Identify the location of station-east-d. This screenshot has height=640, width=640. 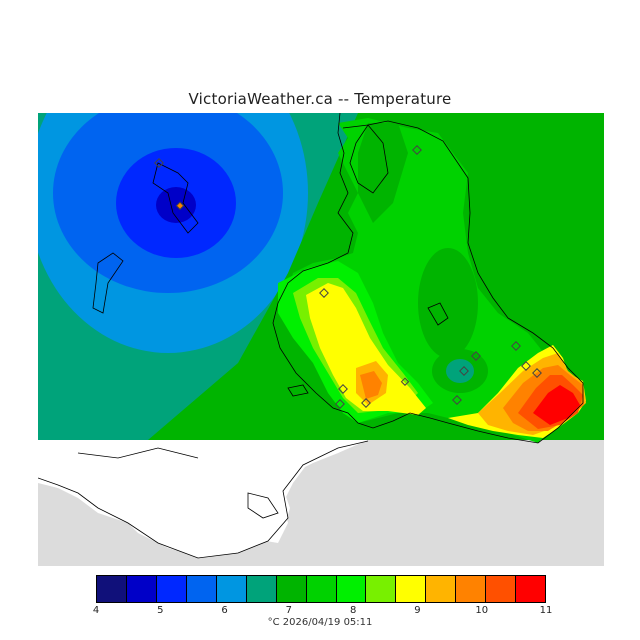
(537, 373).